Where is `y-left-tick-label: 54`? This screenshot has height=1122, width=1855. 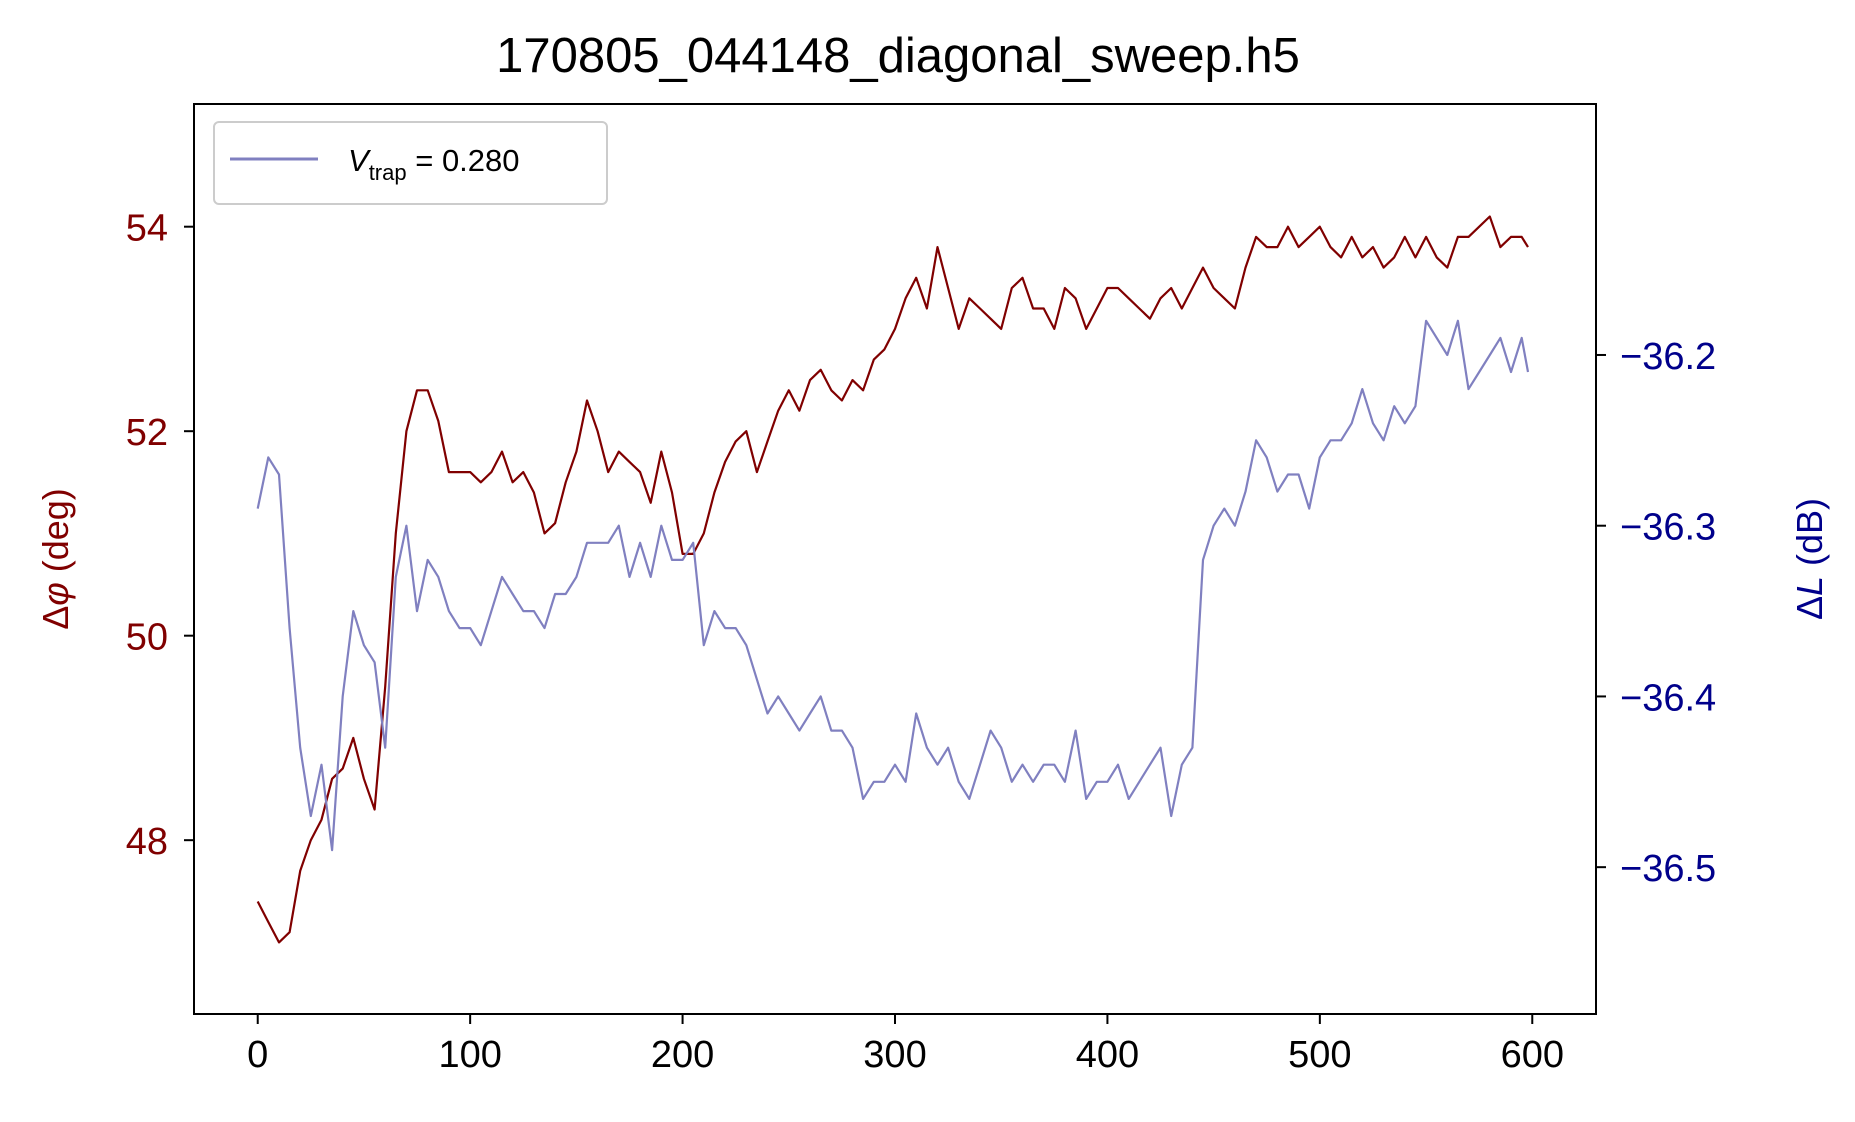
y-left-tick-label: 54 is located at coordinates (147, 229).